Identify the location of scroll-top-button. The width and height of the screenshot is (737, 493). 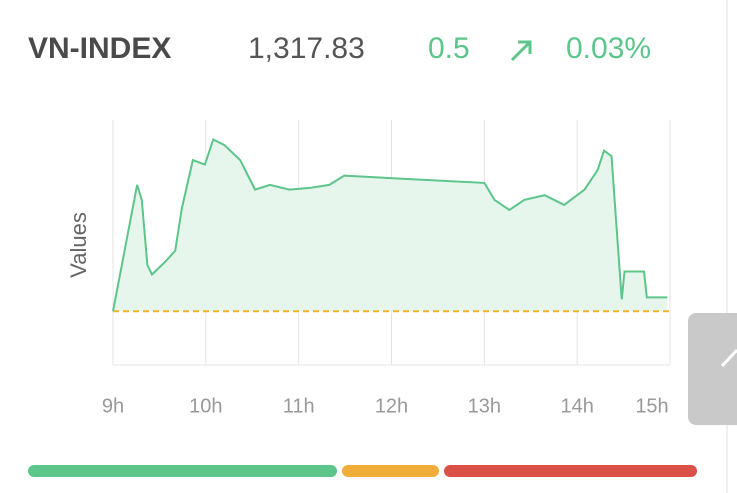
(712, 369).